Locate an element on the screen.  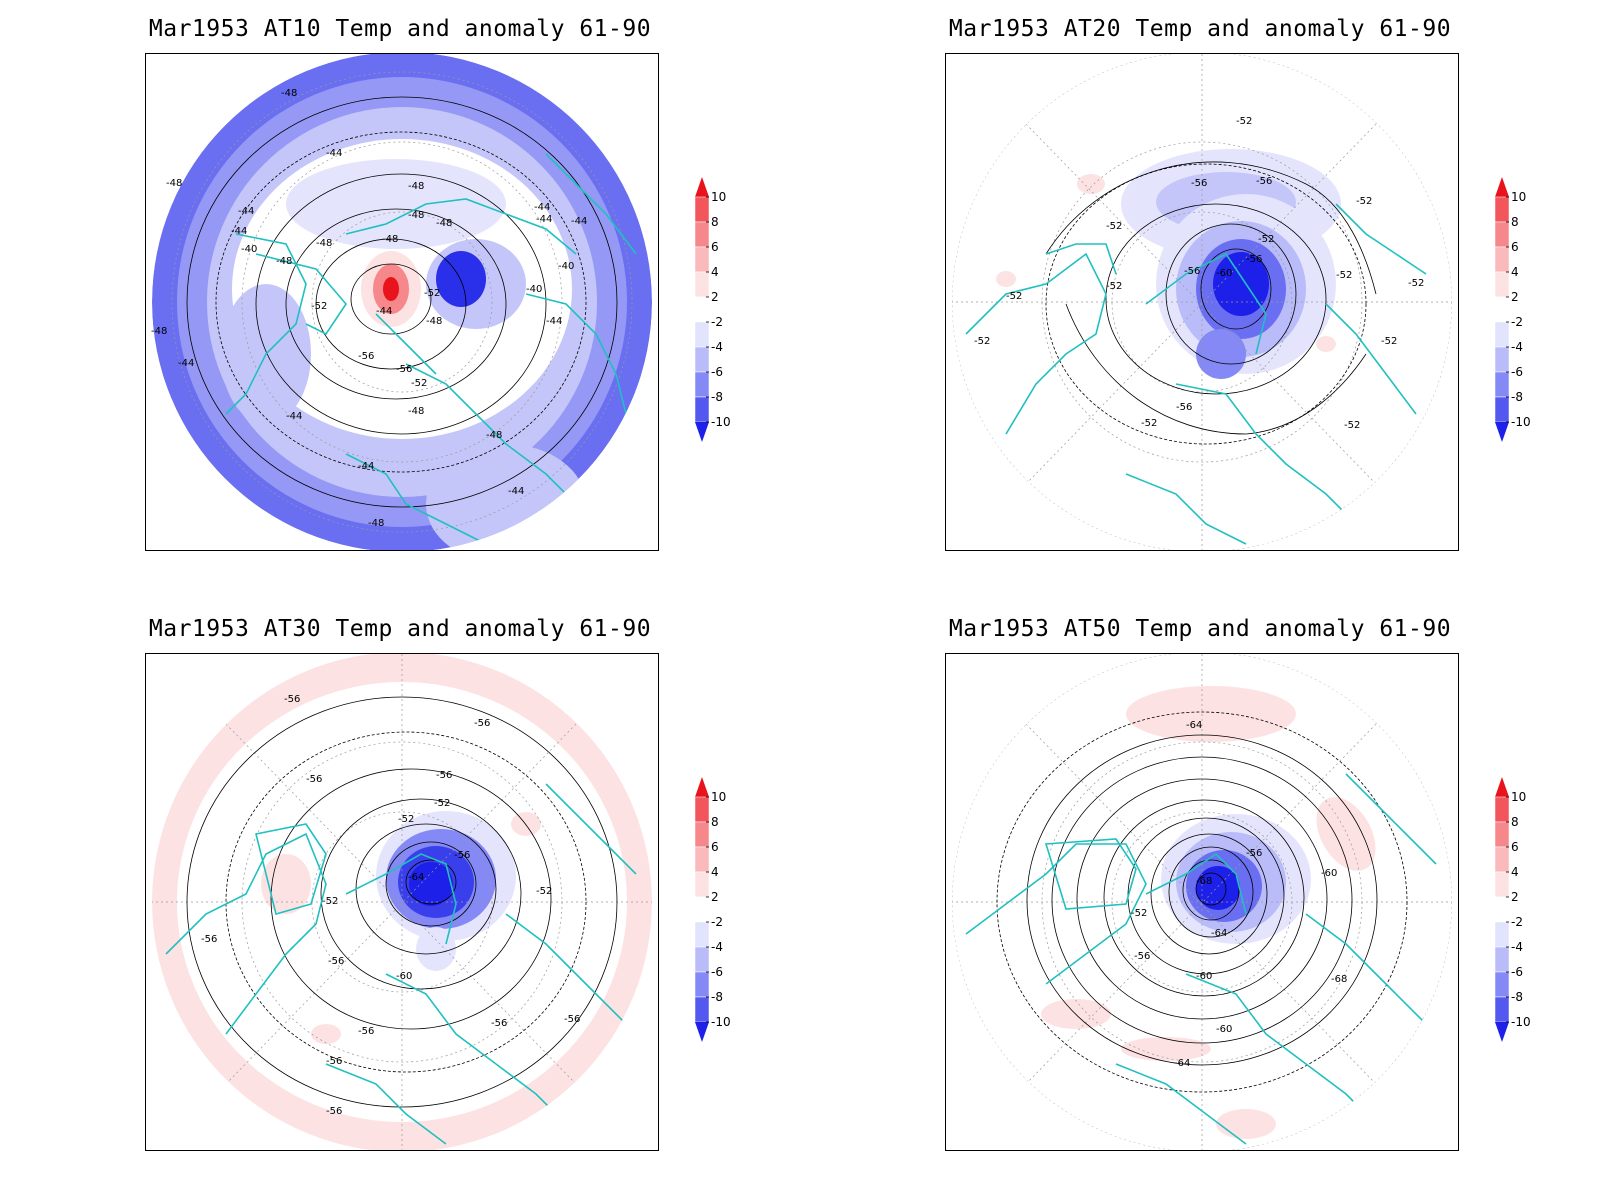
graticule is located at coordinates (1202, 302).